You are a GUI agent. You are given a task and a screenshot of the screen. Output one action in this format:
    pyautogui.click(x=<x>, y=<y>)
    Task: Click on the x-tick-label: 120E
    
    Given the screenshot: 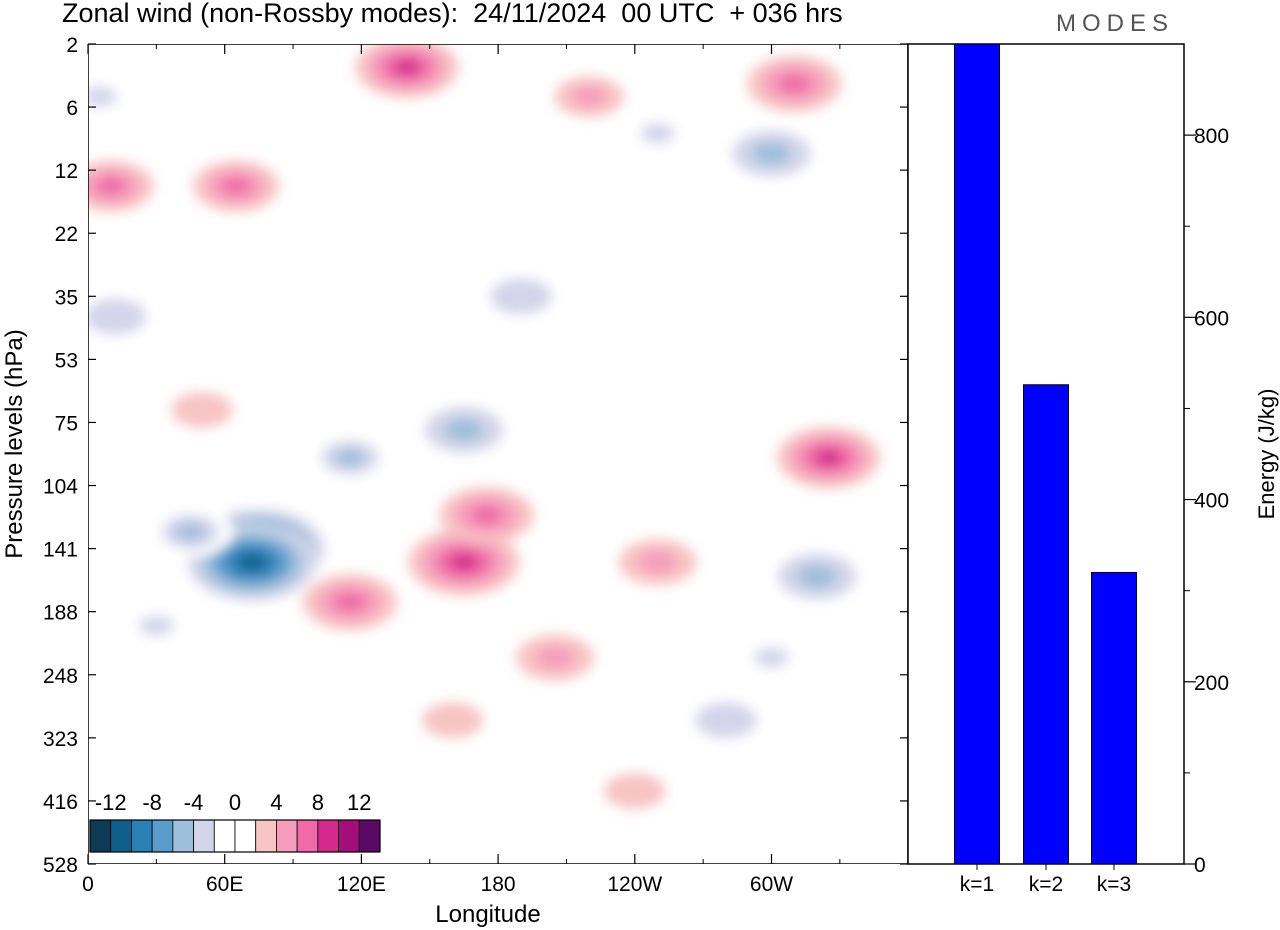 What is the action you would take?
    pyautogui.click(x=361, y=884)
    